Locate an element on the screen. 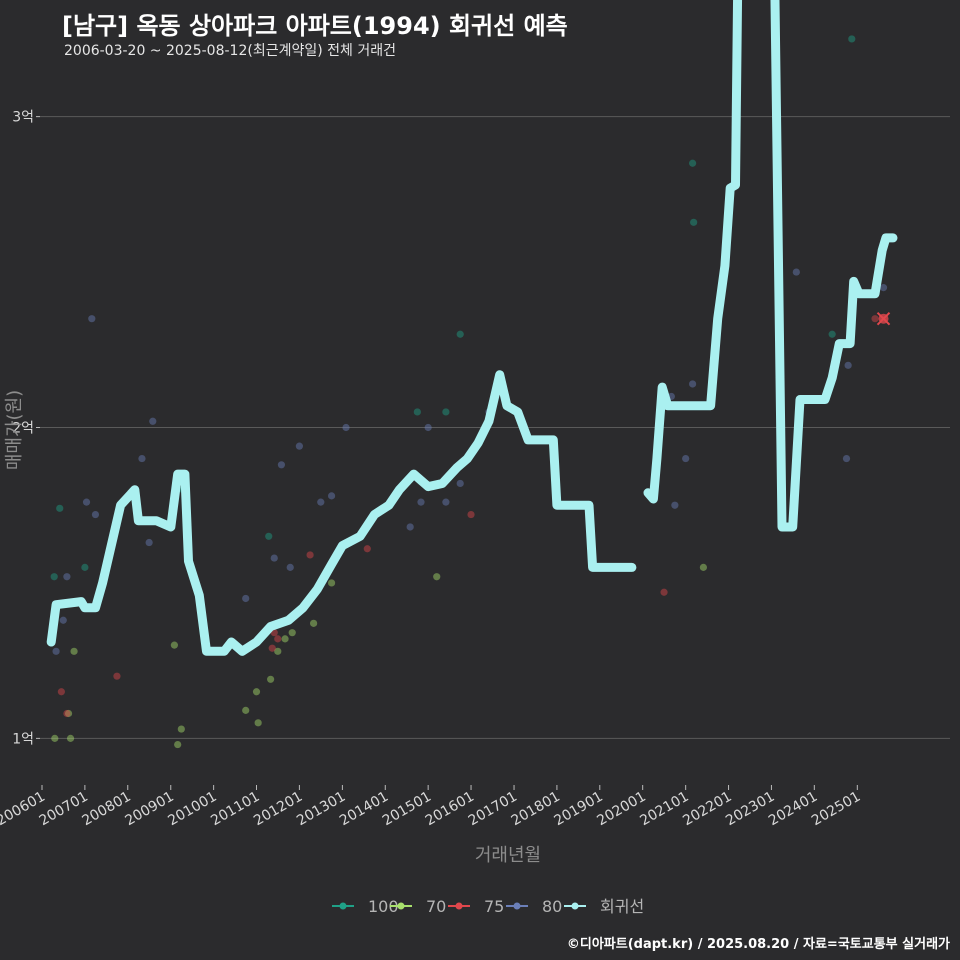 The height and width of the screenshot is (960, 960). x-tick-label-4: 201001 is located at coordinates (192, 809).